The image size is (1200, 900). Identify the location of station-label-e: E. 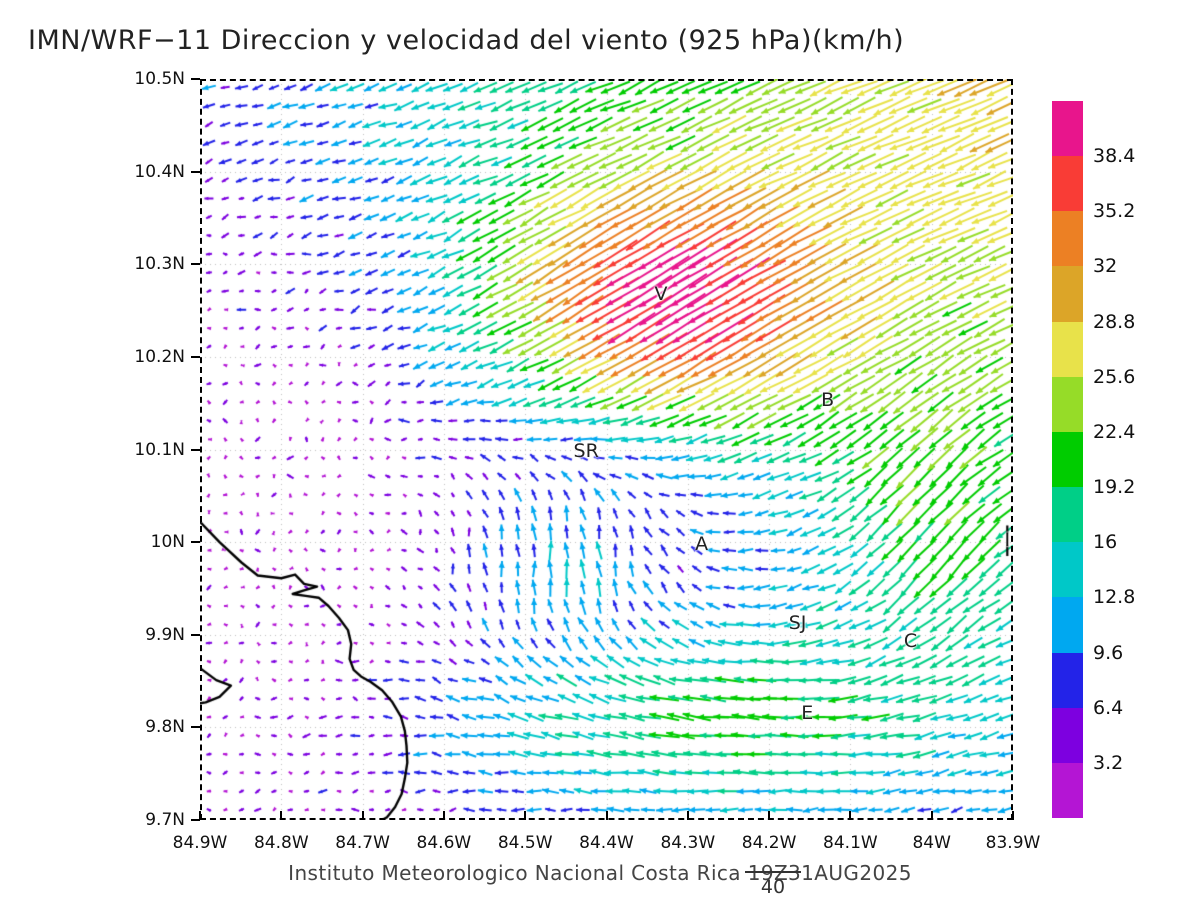
(807, 712).